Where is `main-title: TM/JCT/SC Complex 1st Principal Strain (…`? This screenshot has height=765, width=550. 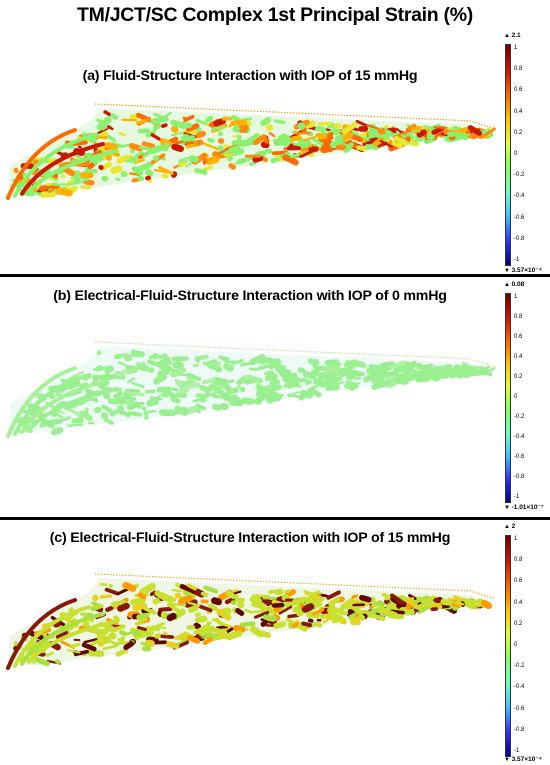 main-title: TM/JCT/SC Complex 1st Principal Strain (… is located at coordinates (275, 15).